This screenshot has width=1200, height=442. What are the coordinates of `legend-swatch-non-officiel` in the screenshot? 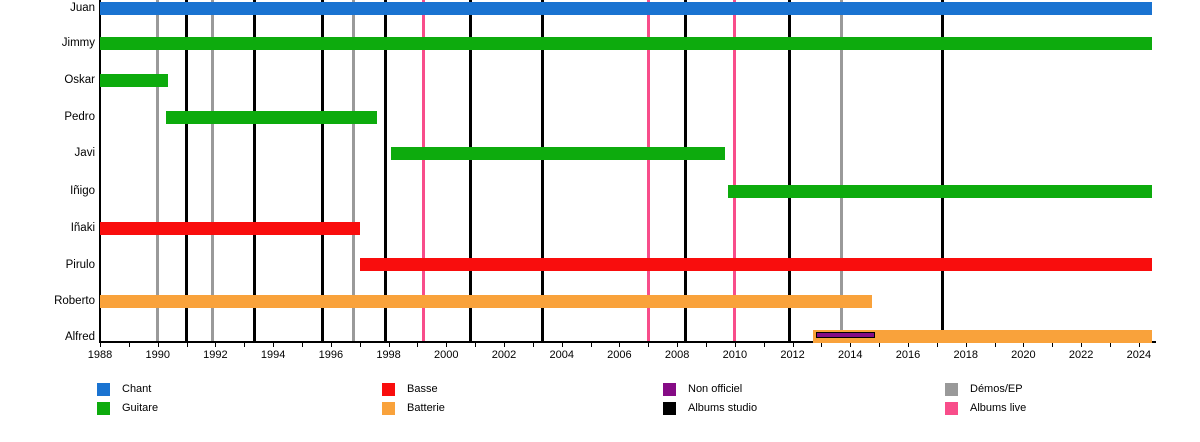 It's located at (669, 389).